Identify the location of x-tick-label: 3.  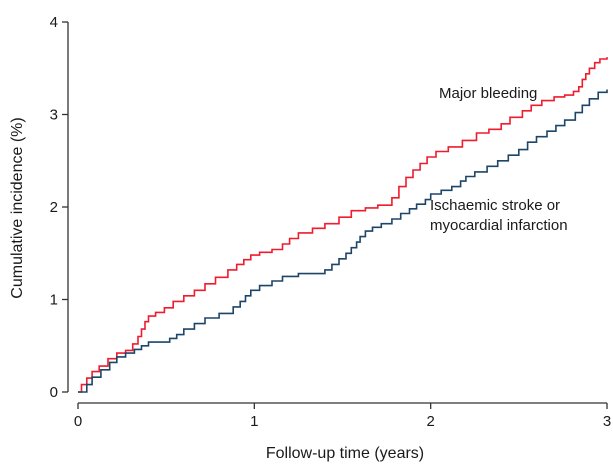
(607, 421).